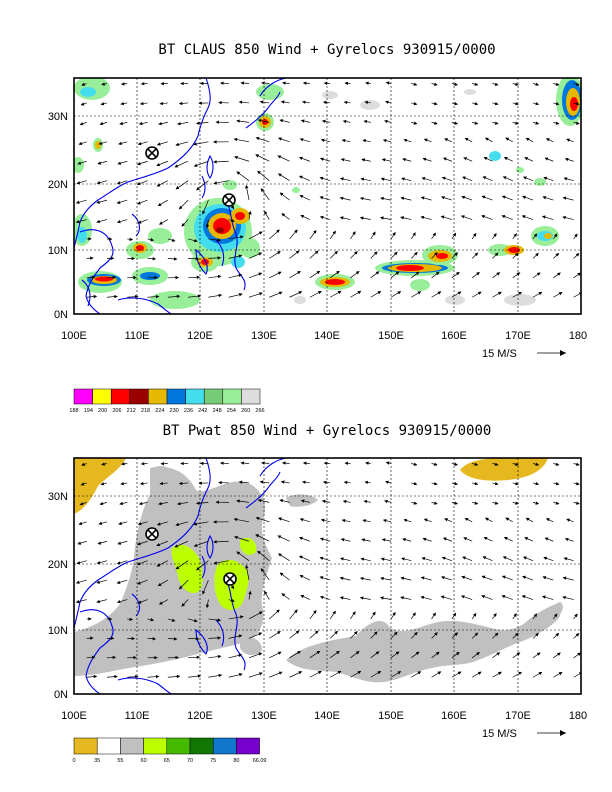 The image size is (612, 792). Describe the element at coordinates (74, 336) in the screenshot. I see `x-tick-label: 100E` at that location.